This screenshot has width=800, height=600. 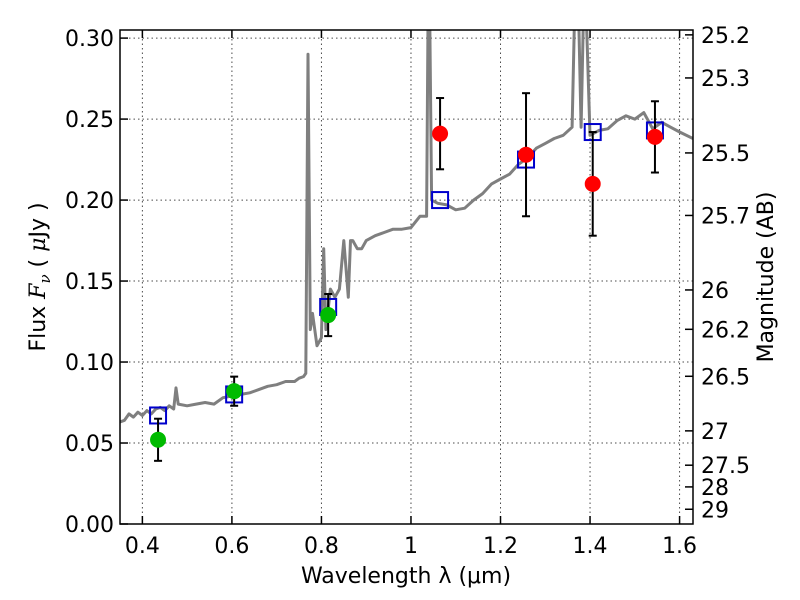 I want to click on y-tick-label: 0.25, so click(x=89, y=120).